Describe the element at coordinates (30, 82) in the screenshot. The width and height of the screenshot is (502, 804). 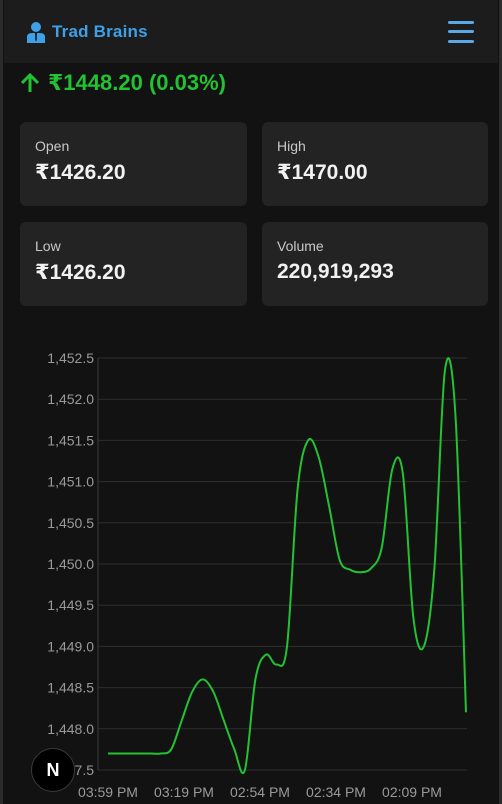
I see `arrow-up-icon` at that location.